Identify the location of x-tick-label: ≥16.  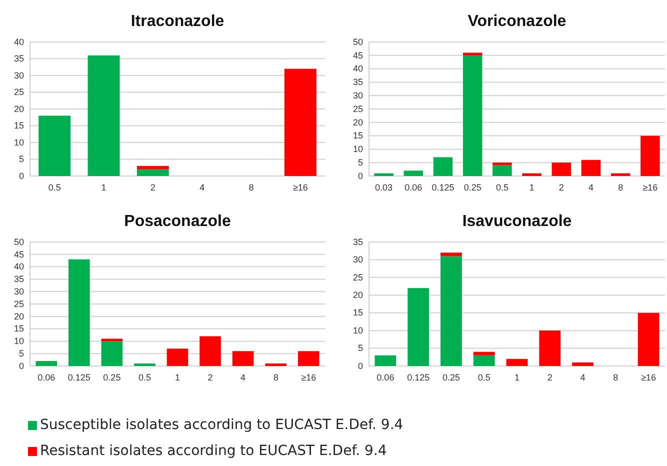
(300, 187).